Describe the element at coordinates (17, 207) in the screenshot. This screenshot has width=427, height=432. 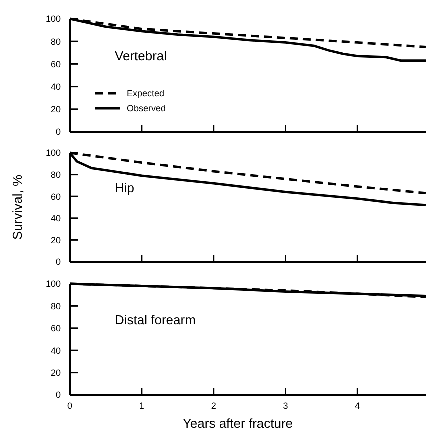
I see `y-axis-title: Survival, %` at that location.